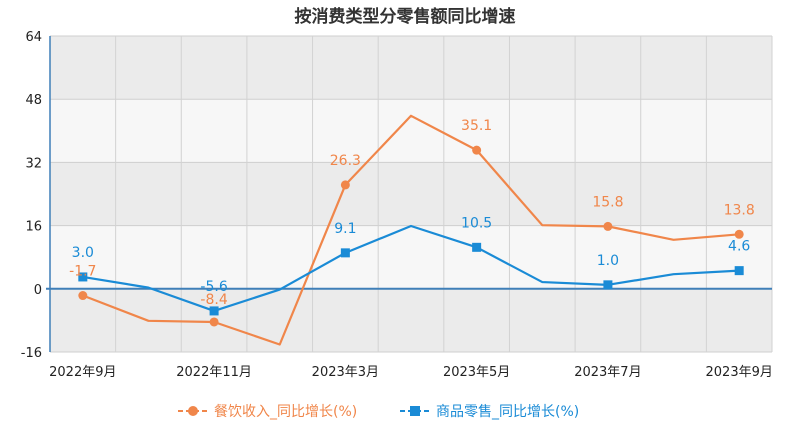  What do you see at coordinates (33, 37) in the screenshot?
I see `y-tick-label: 64` at bounding box center [33, 37].